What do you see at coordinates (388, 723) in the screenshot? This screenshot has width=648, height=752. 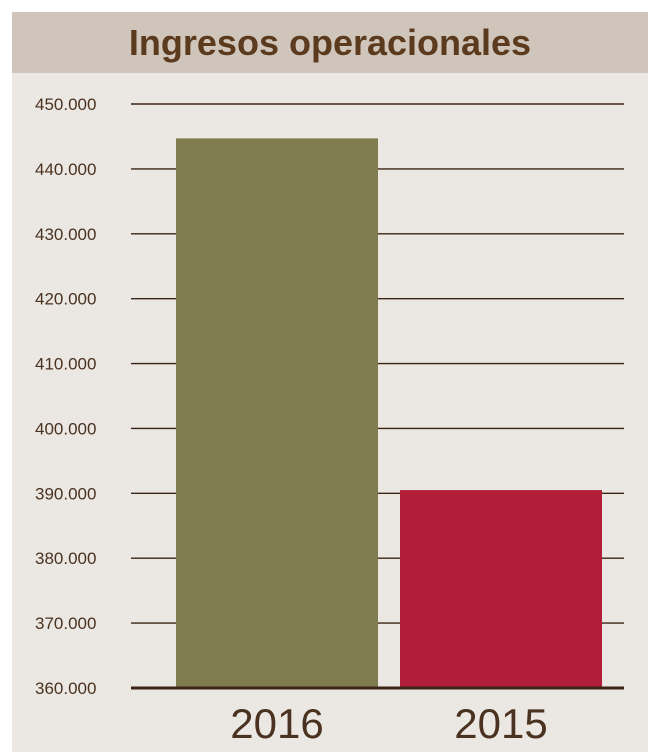 I see `category-label-layer: 2016 2015` at bounding box center [388, 723].